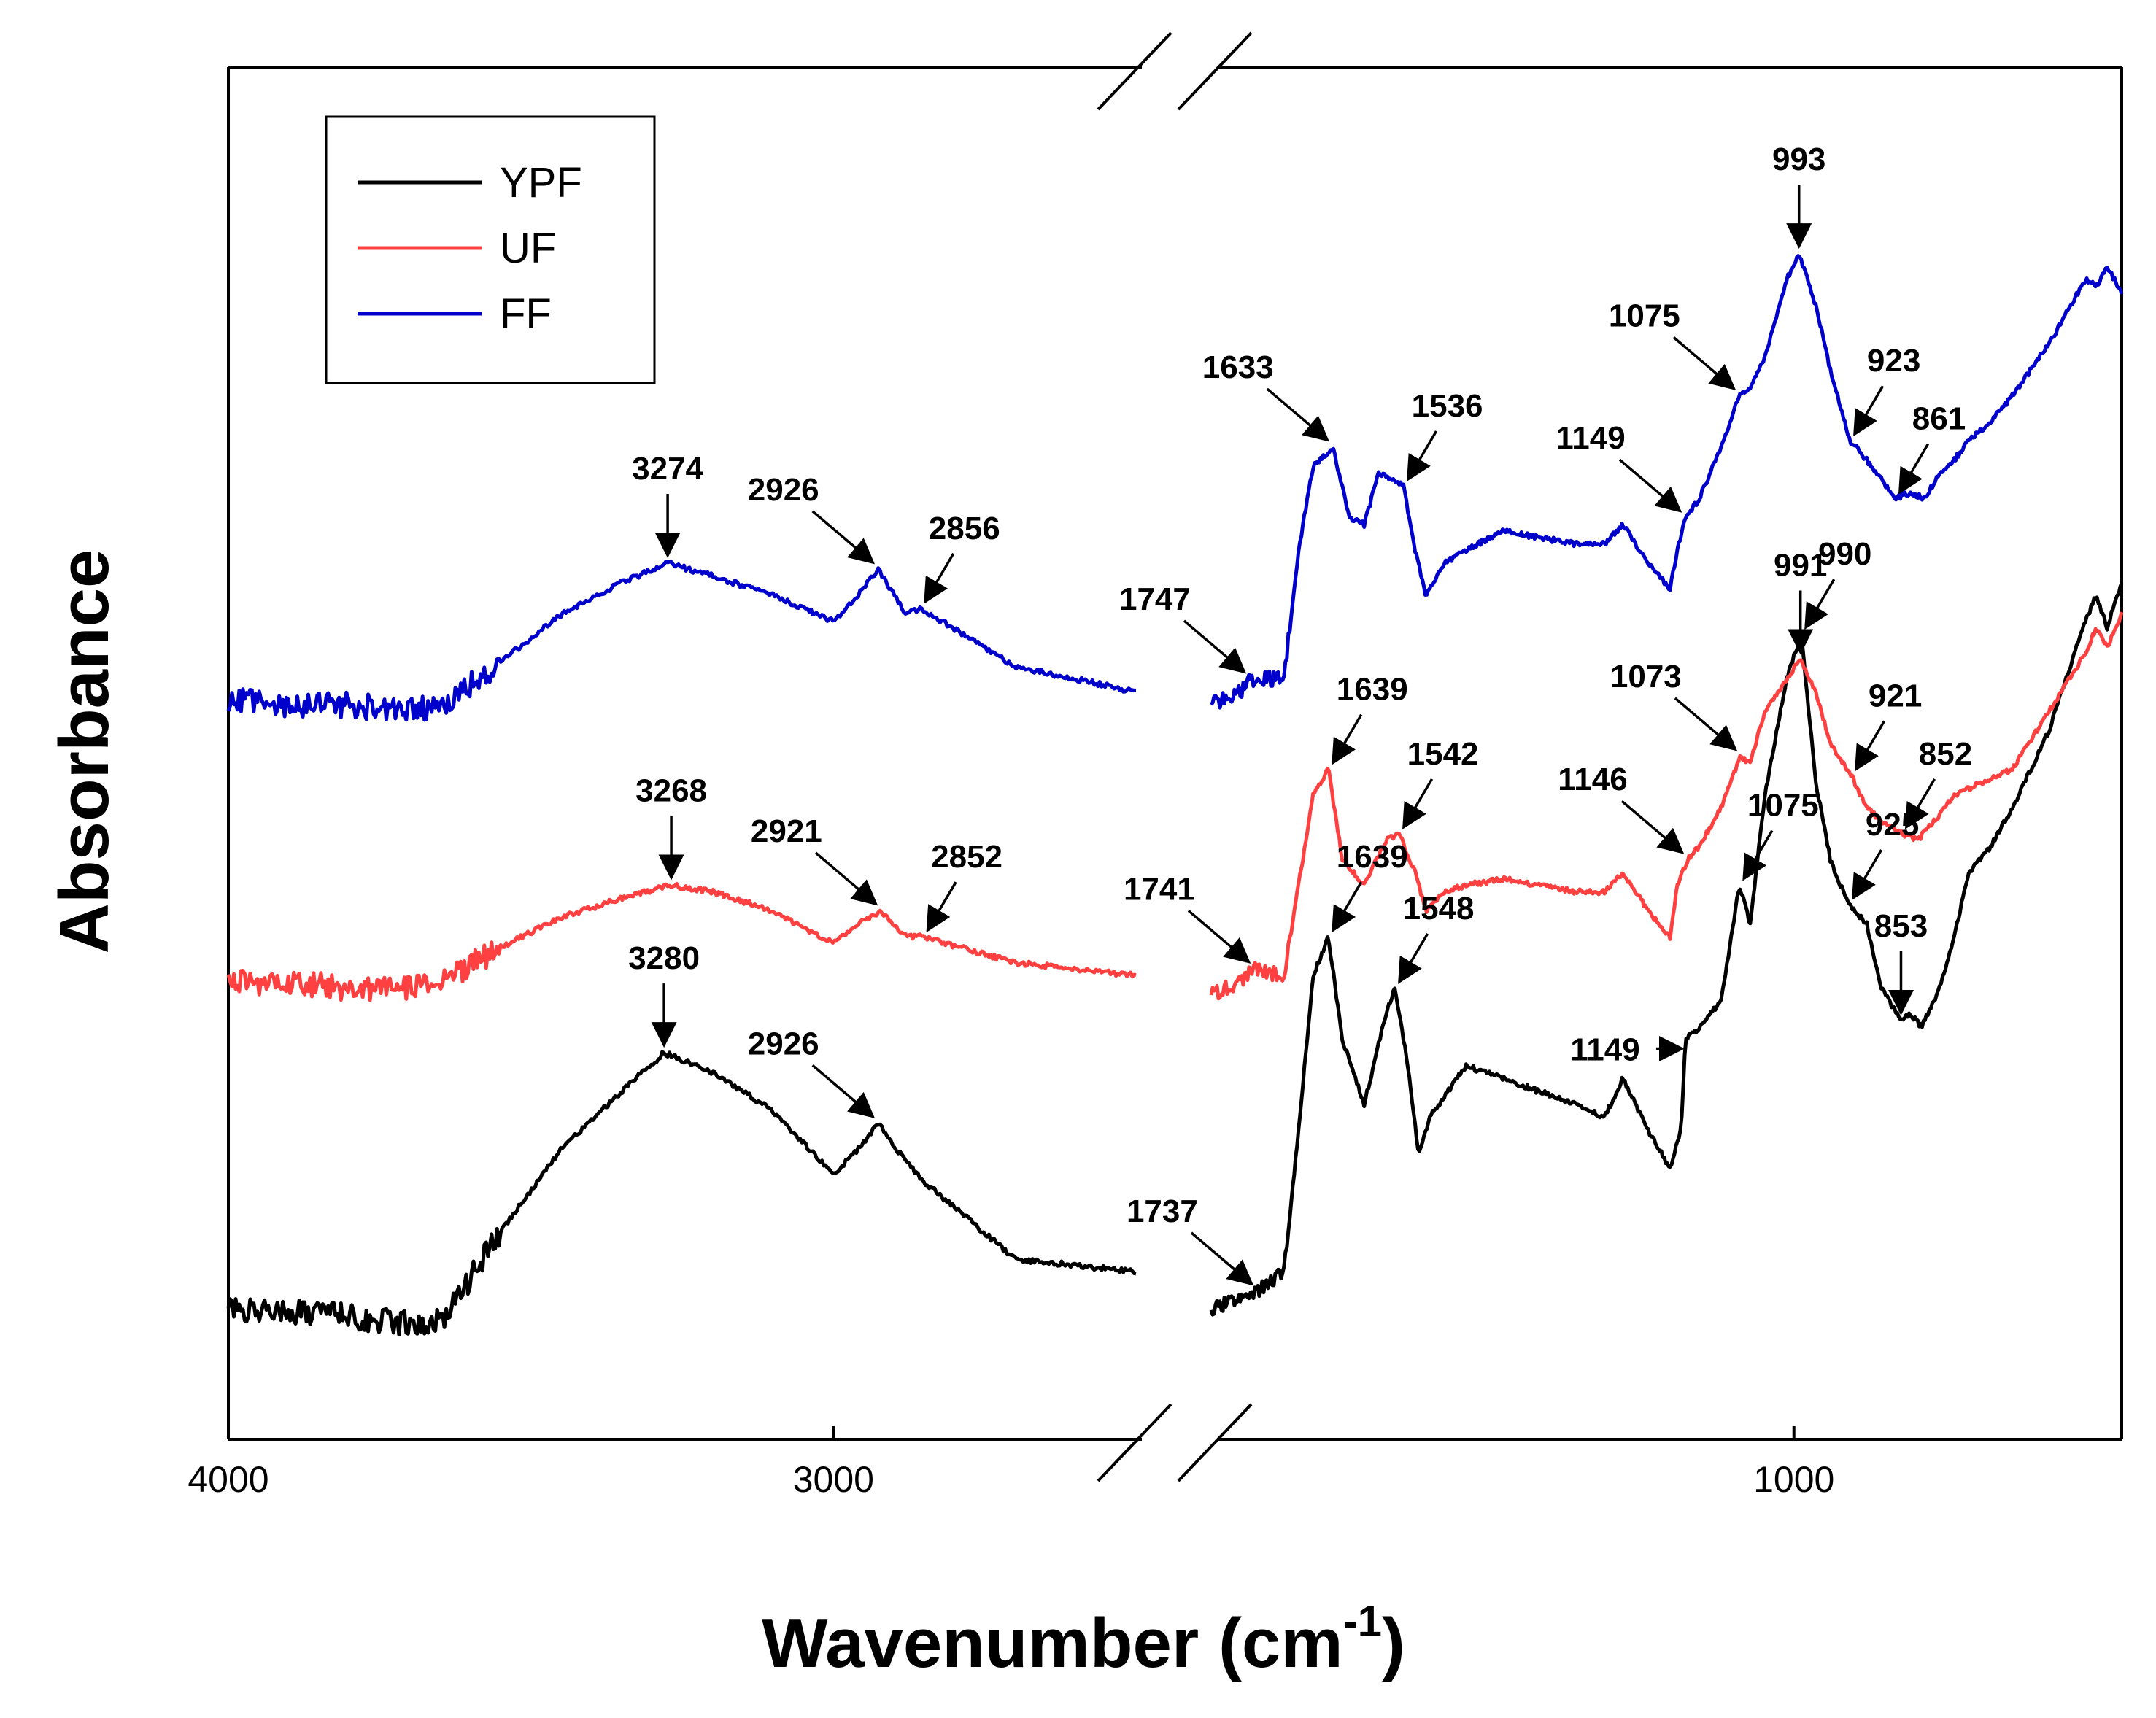 Image resolution: width=2156 pixels, height=1718 pixels. Describe the element at coordinates (470, 248) in the screenshot. I see `legend-items: YPF UF FF` at that location.